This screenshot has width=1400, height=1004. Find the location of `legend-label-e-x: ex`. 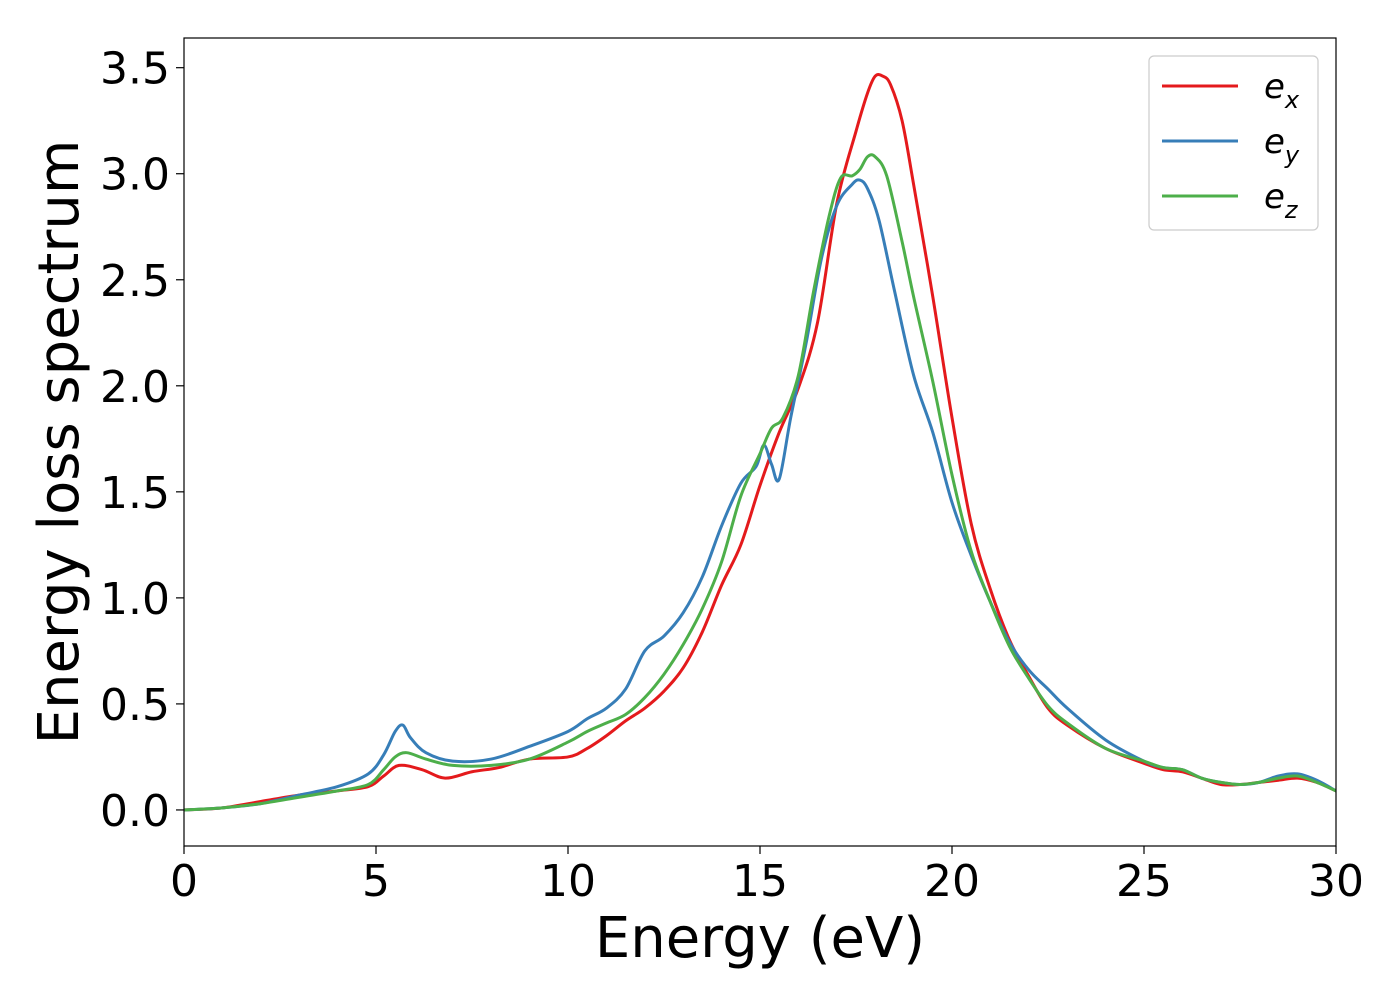

legend-label-e-x: ex is located at coordinates (1282, 90).